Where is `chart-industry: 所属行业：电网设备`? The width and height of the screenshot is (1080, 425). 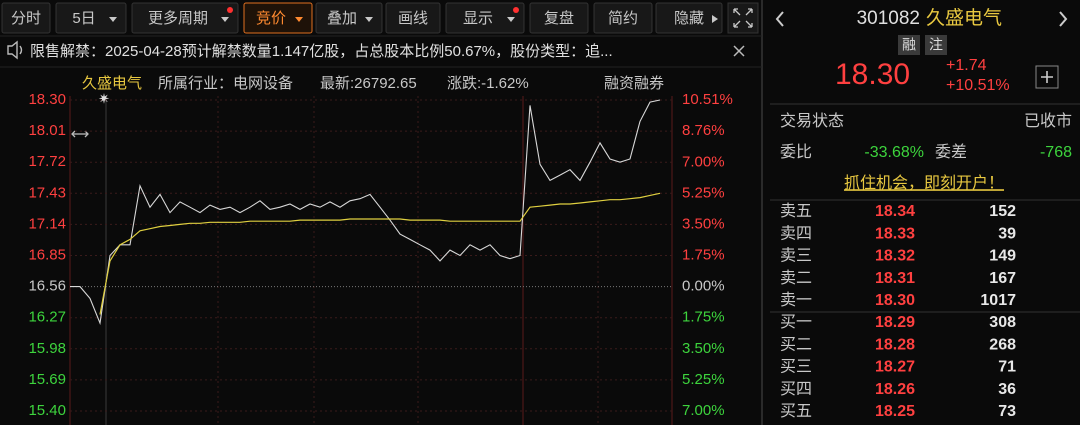
chart-industry: 所属行业：电网设备 is located at coordinates (225, 83).